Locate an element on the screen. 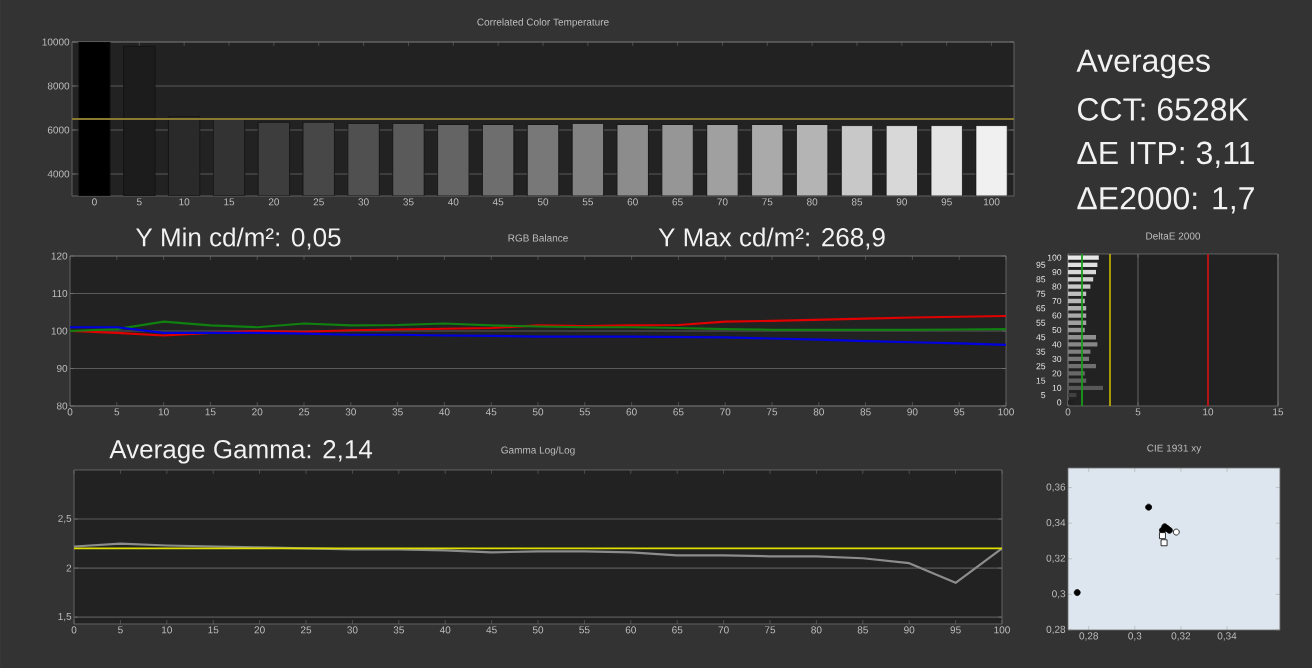 This screenshot has width=1312, height=668. text: Y Max cd/m²: 268,9 is located at coordinates (771, 238).